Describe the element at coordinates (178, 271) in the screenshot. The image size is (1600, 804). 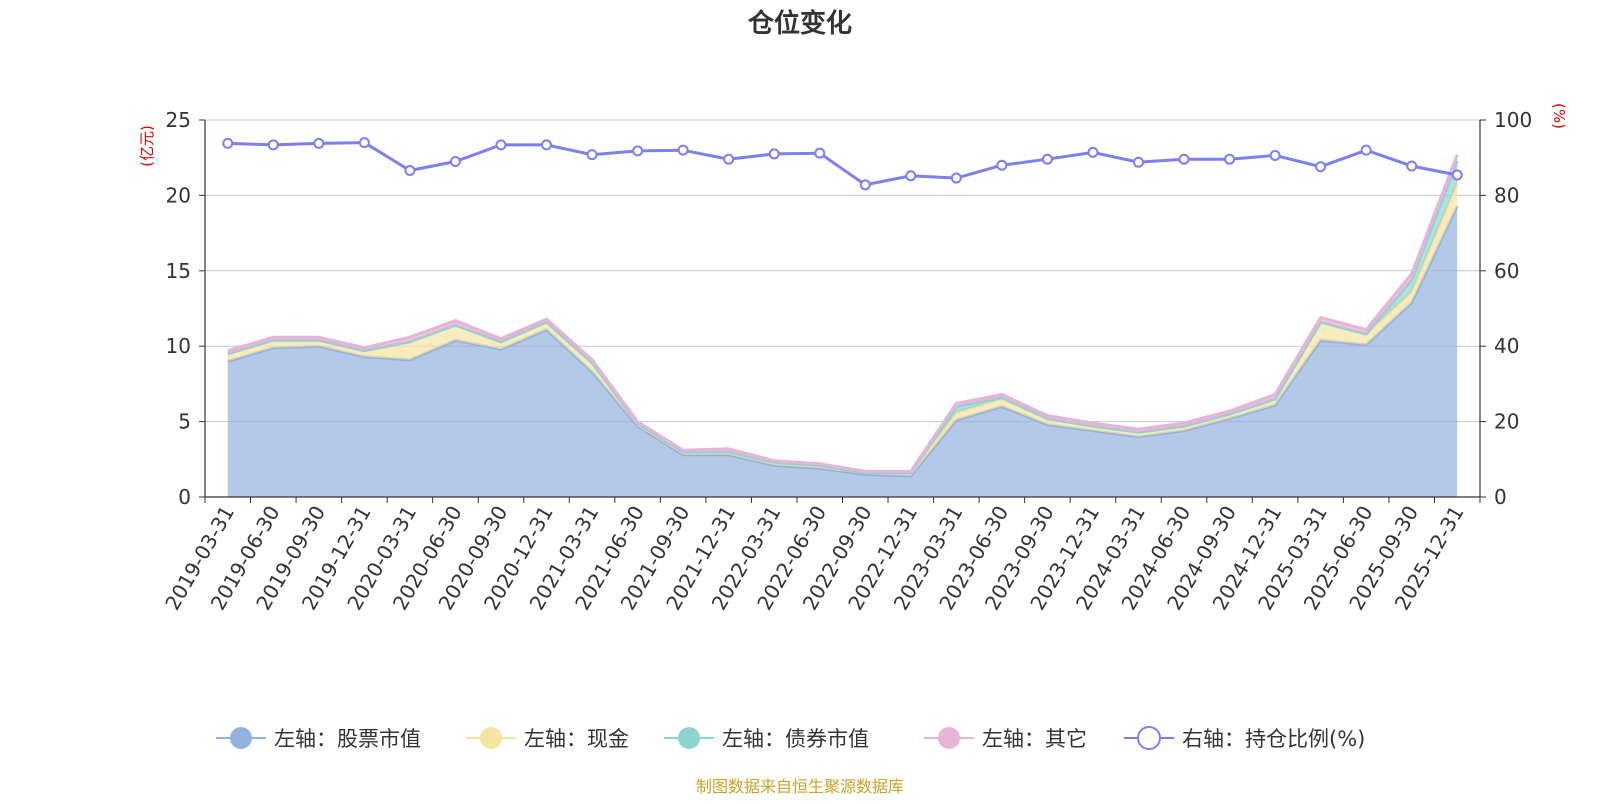
I see `left-axis-tick-label: 15` at that location.